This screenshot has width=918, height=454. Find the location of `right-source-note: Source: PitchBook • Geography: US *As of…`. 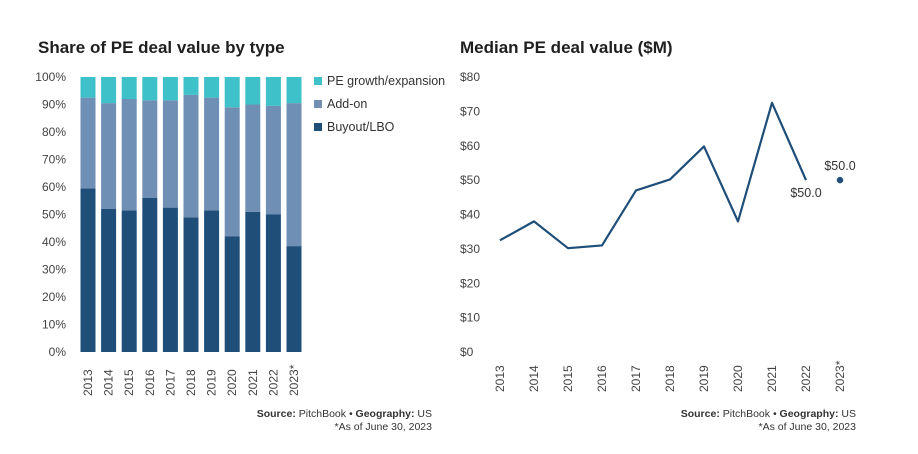

right-source-note: Source: PitchBook • Geography: US *As of… is located at coordinates (768, 421).